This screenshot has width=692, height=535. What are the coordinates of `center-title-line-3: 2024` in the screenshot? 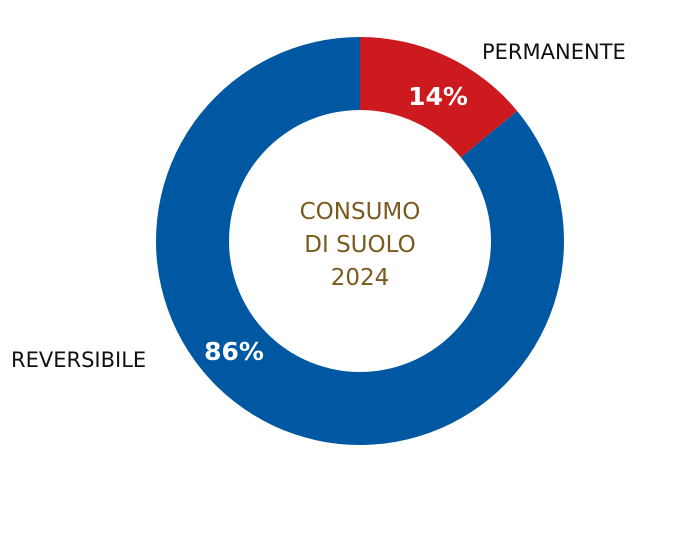 It's located at (360, 278).